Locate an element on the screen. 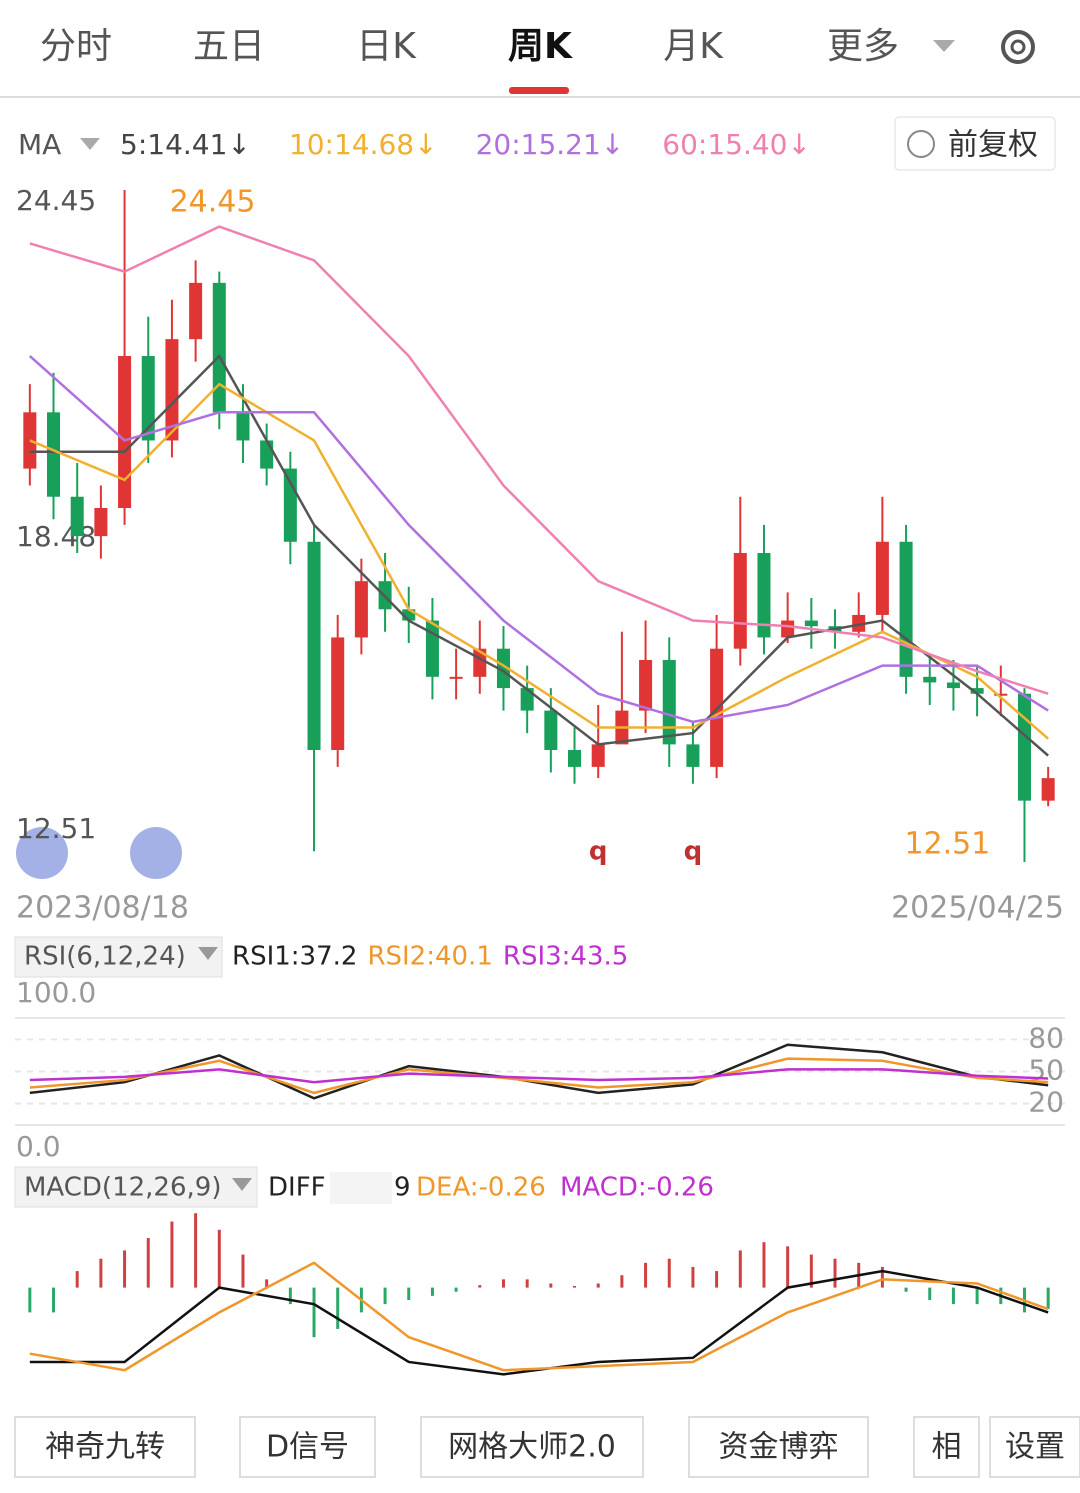  legend-item: 9 is located at coordinates (402, 1188).